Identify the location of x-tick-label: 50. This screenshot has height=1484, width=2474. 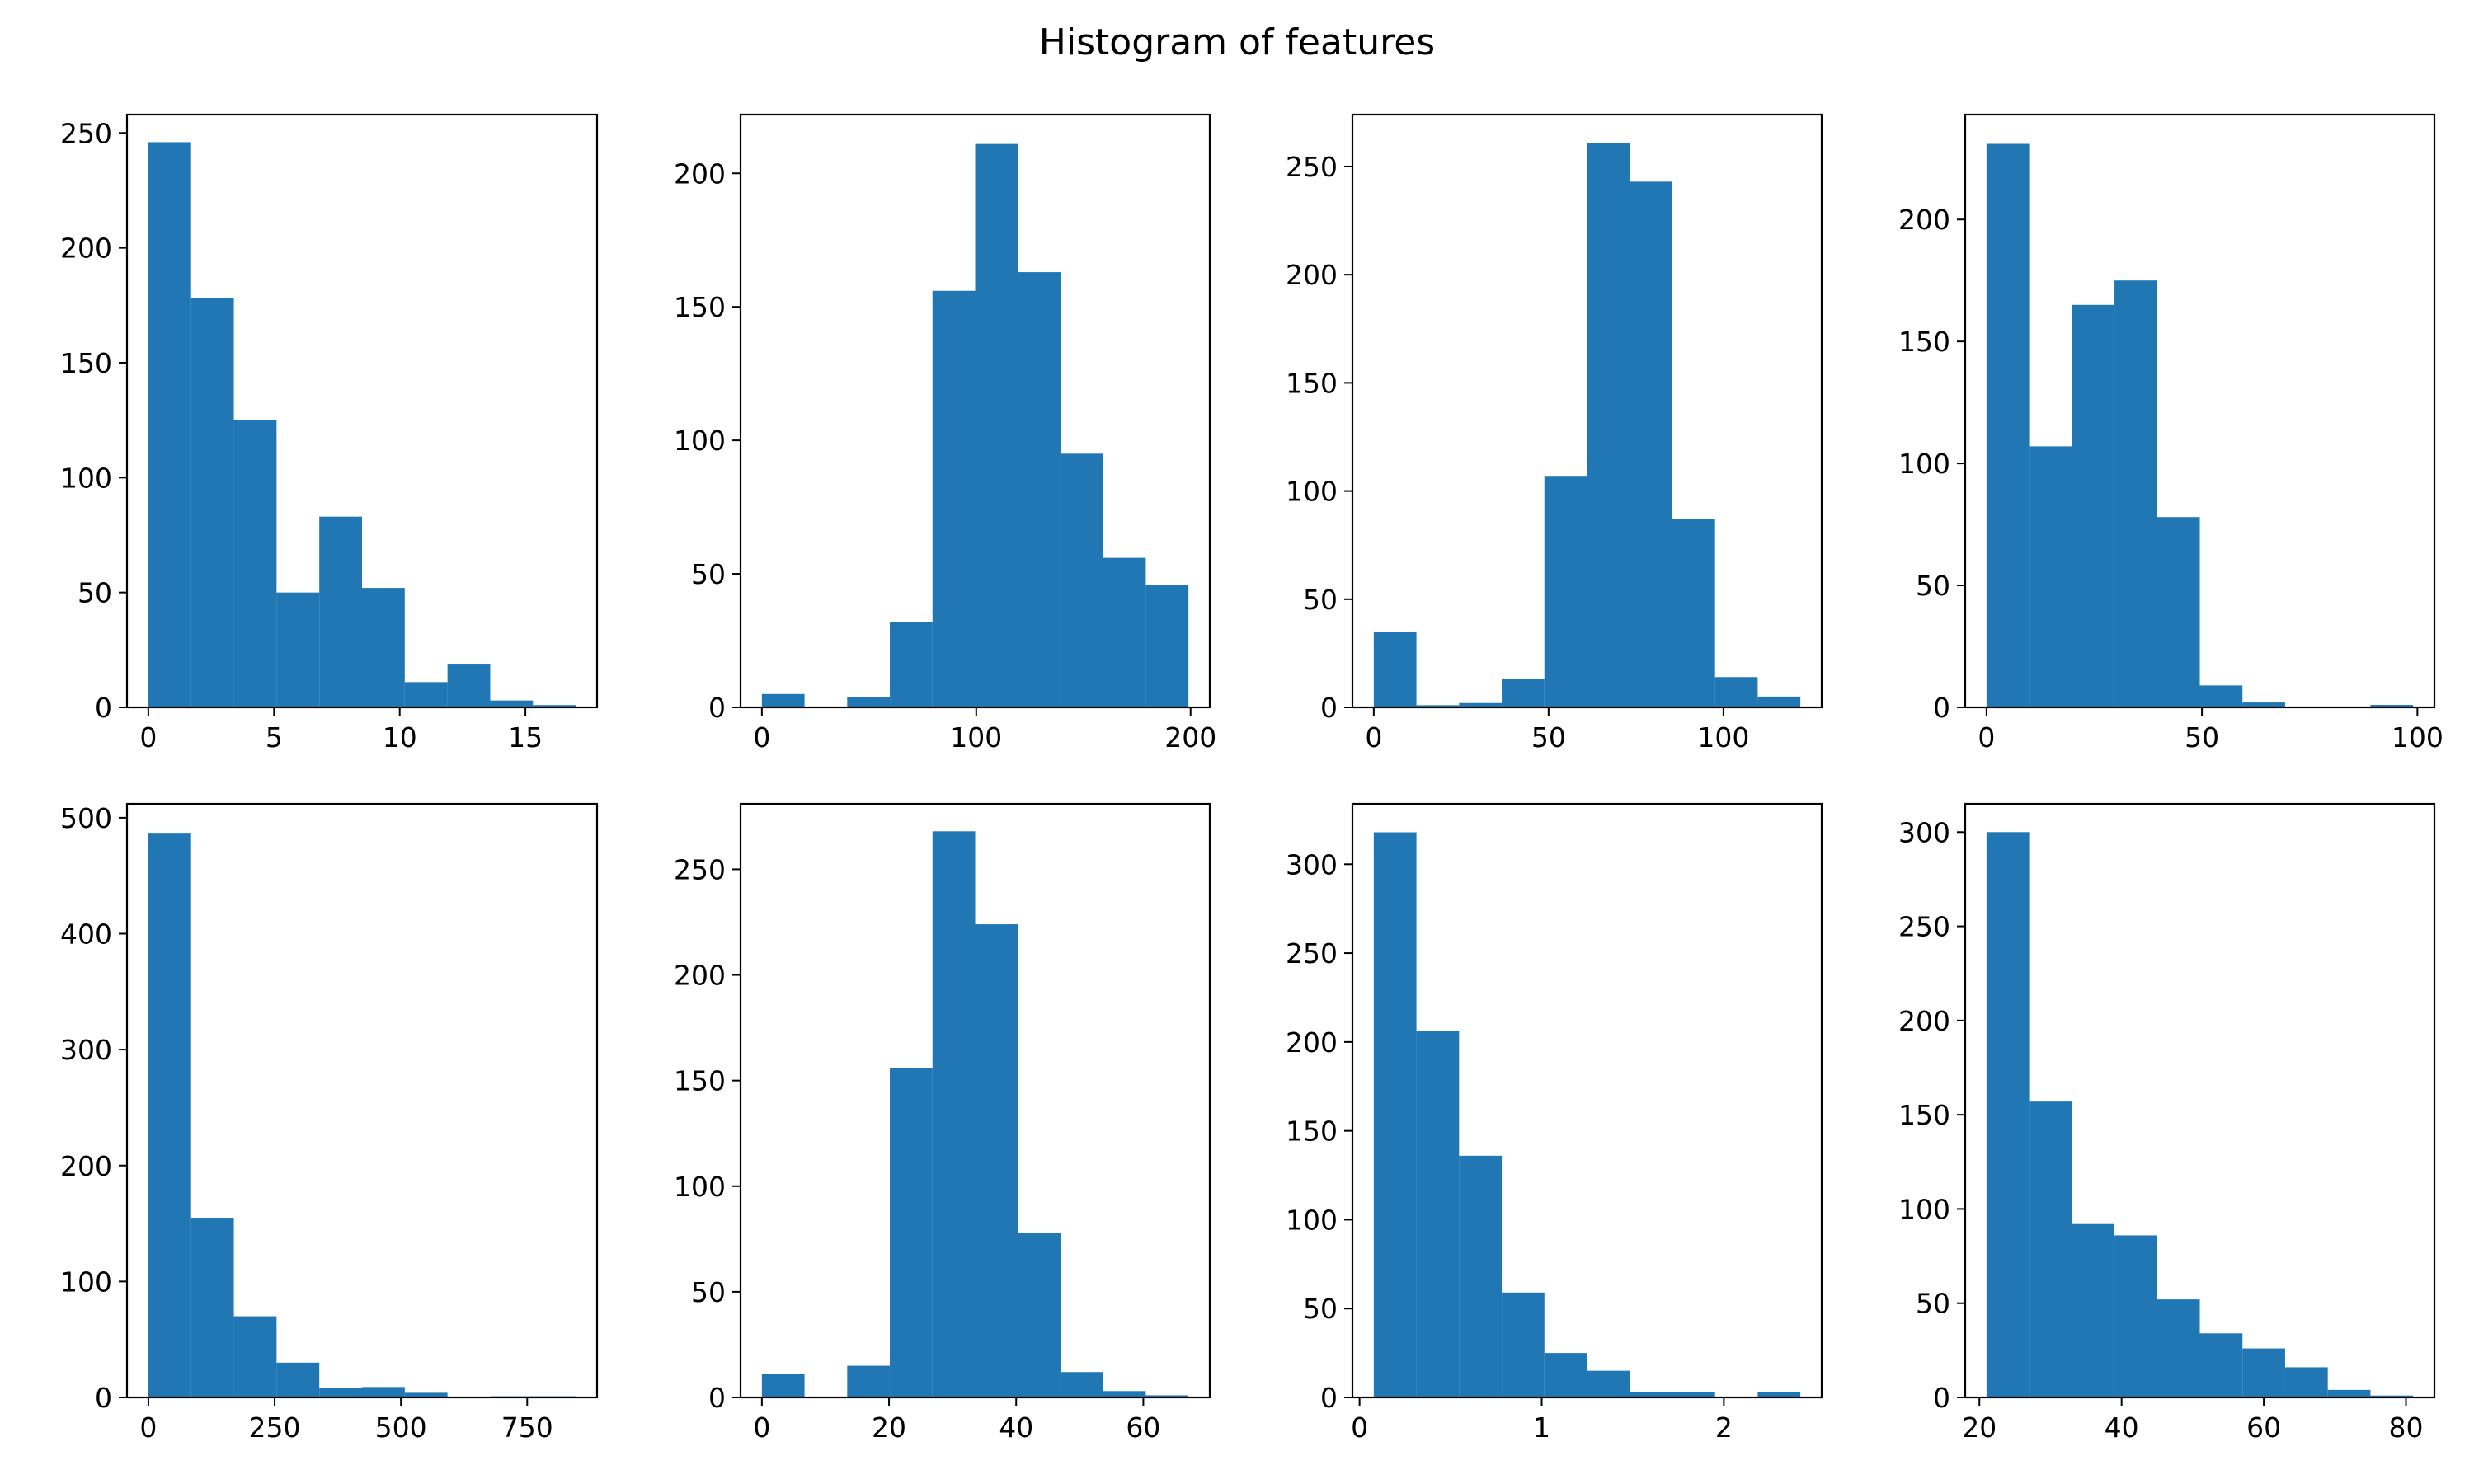
(2202, 737).